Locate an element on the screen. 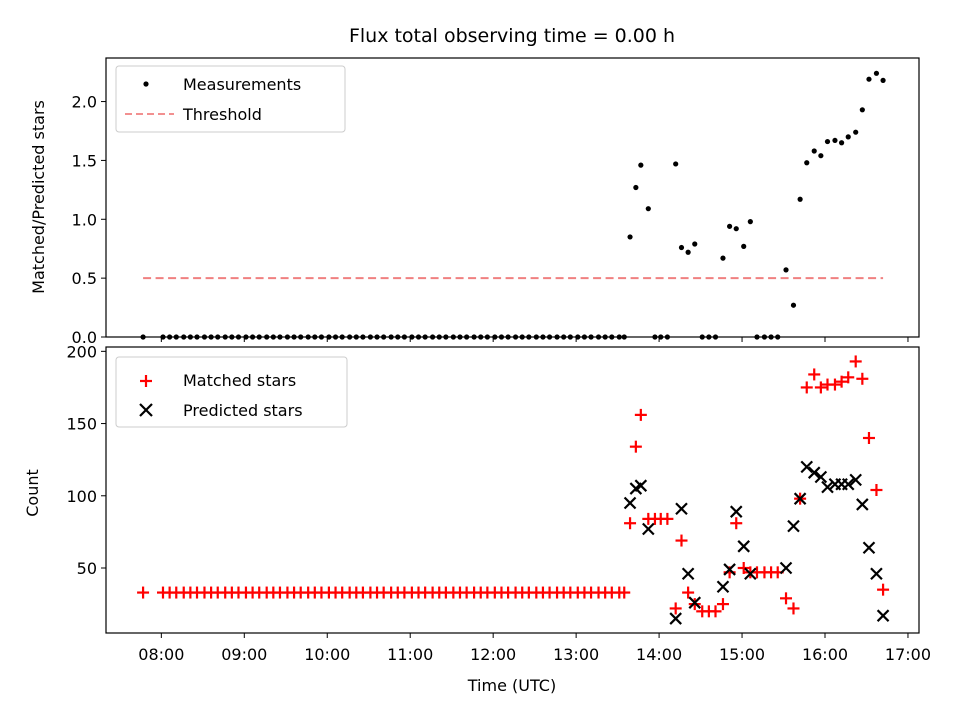 The width and height of the screenshot is (960, 720). xtick-label: 09:00 is located at coordinates (244, 654).